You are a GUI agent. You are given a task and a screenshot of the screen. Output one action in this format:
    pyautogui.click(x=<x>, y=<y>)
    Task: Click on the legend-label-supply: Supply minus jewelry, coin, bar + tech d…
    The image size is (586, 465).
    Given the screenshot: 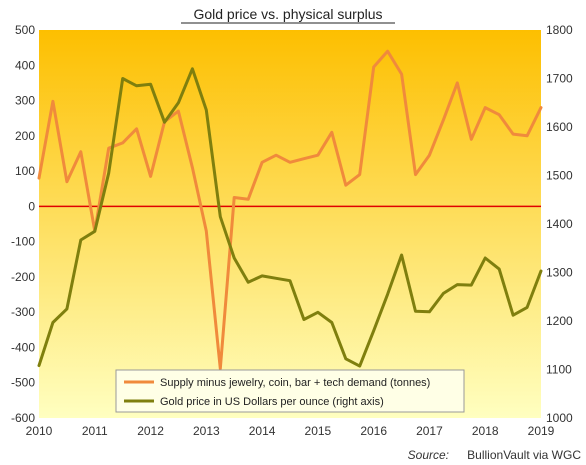 What is the action you would take?
    pyautogui.click(x=295, y=383)
    